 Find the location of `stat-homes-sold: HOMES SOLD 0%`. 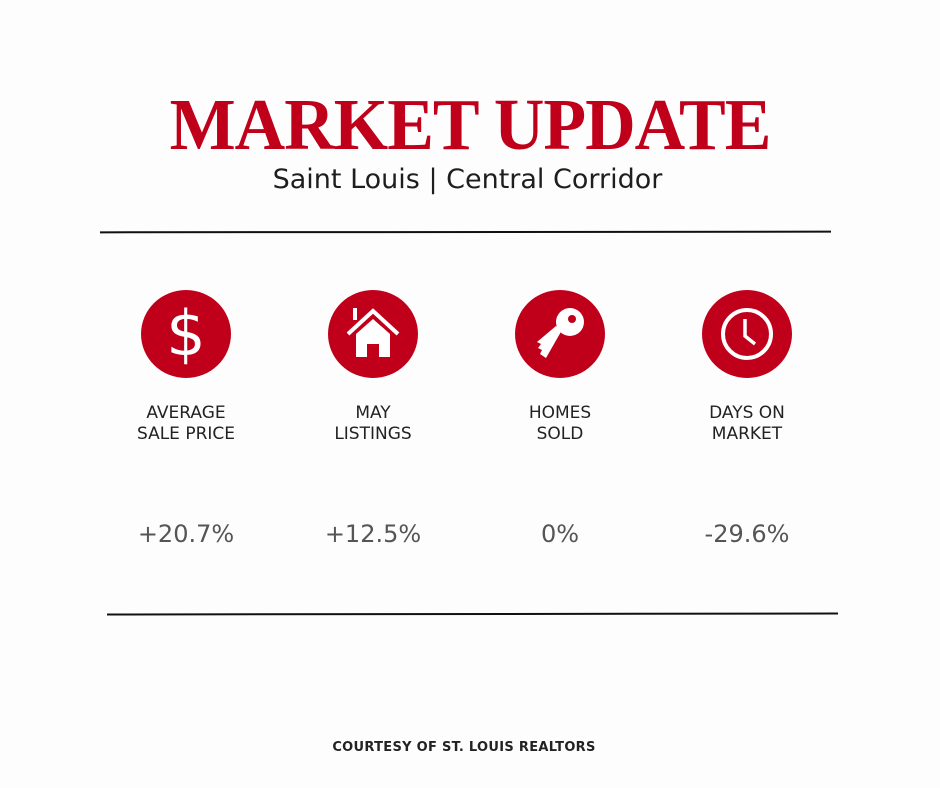

stat-homes-sold: HOMES SOLD 0% is located at coordinates (560, 419).